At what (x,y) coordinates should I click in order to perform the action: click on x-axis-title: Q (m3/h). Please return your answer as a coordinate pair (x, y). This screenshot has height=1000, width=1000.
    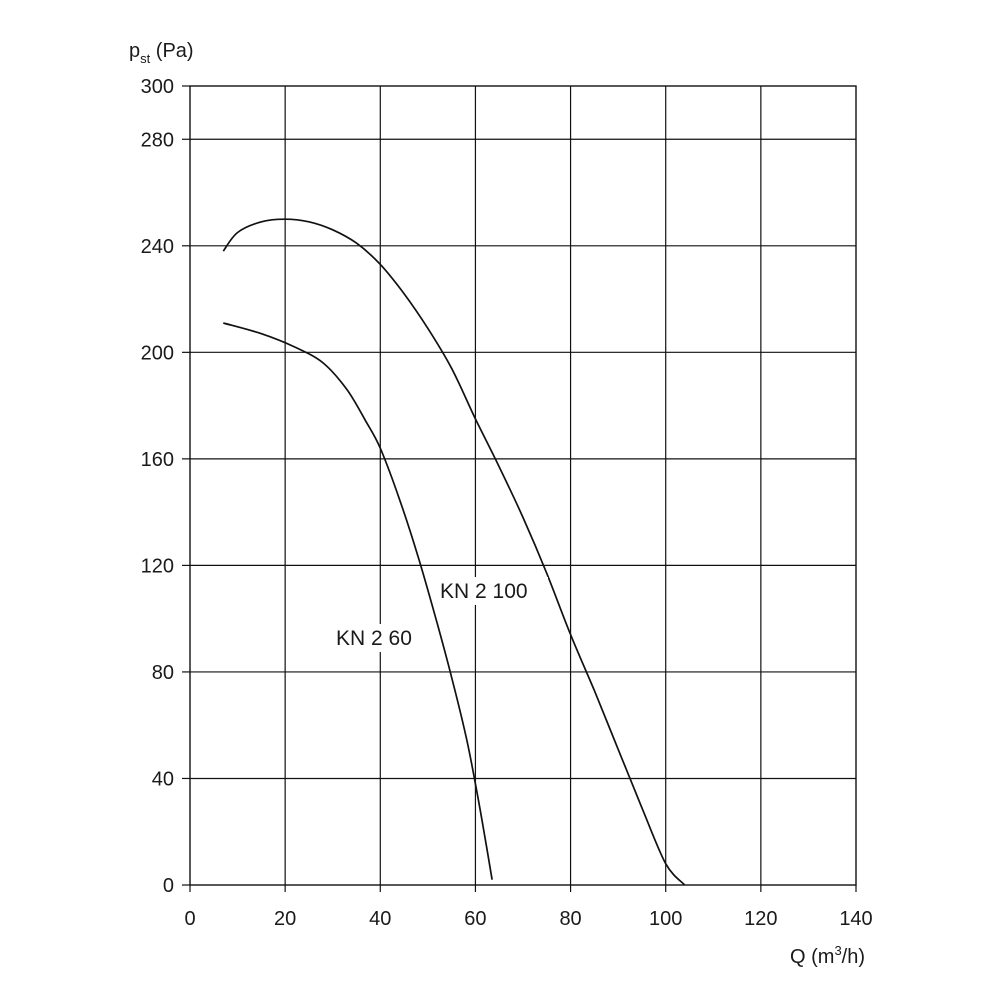
    Looking at the image, I should click on (827, 955).